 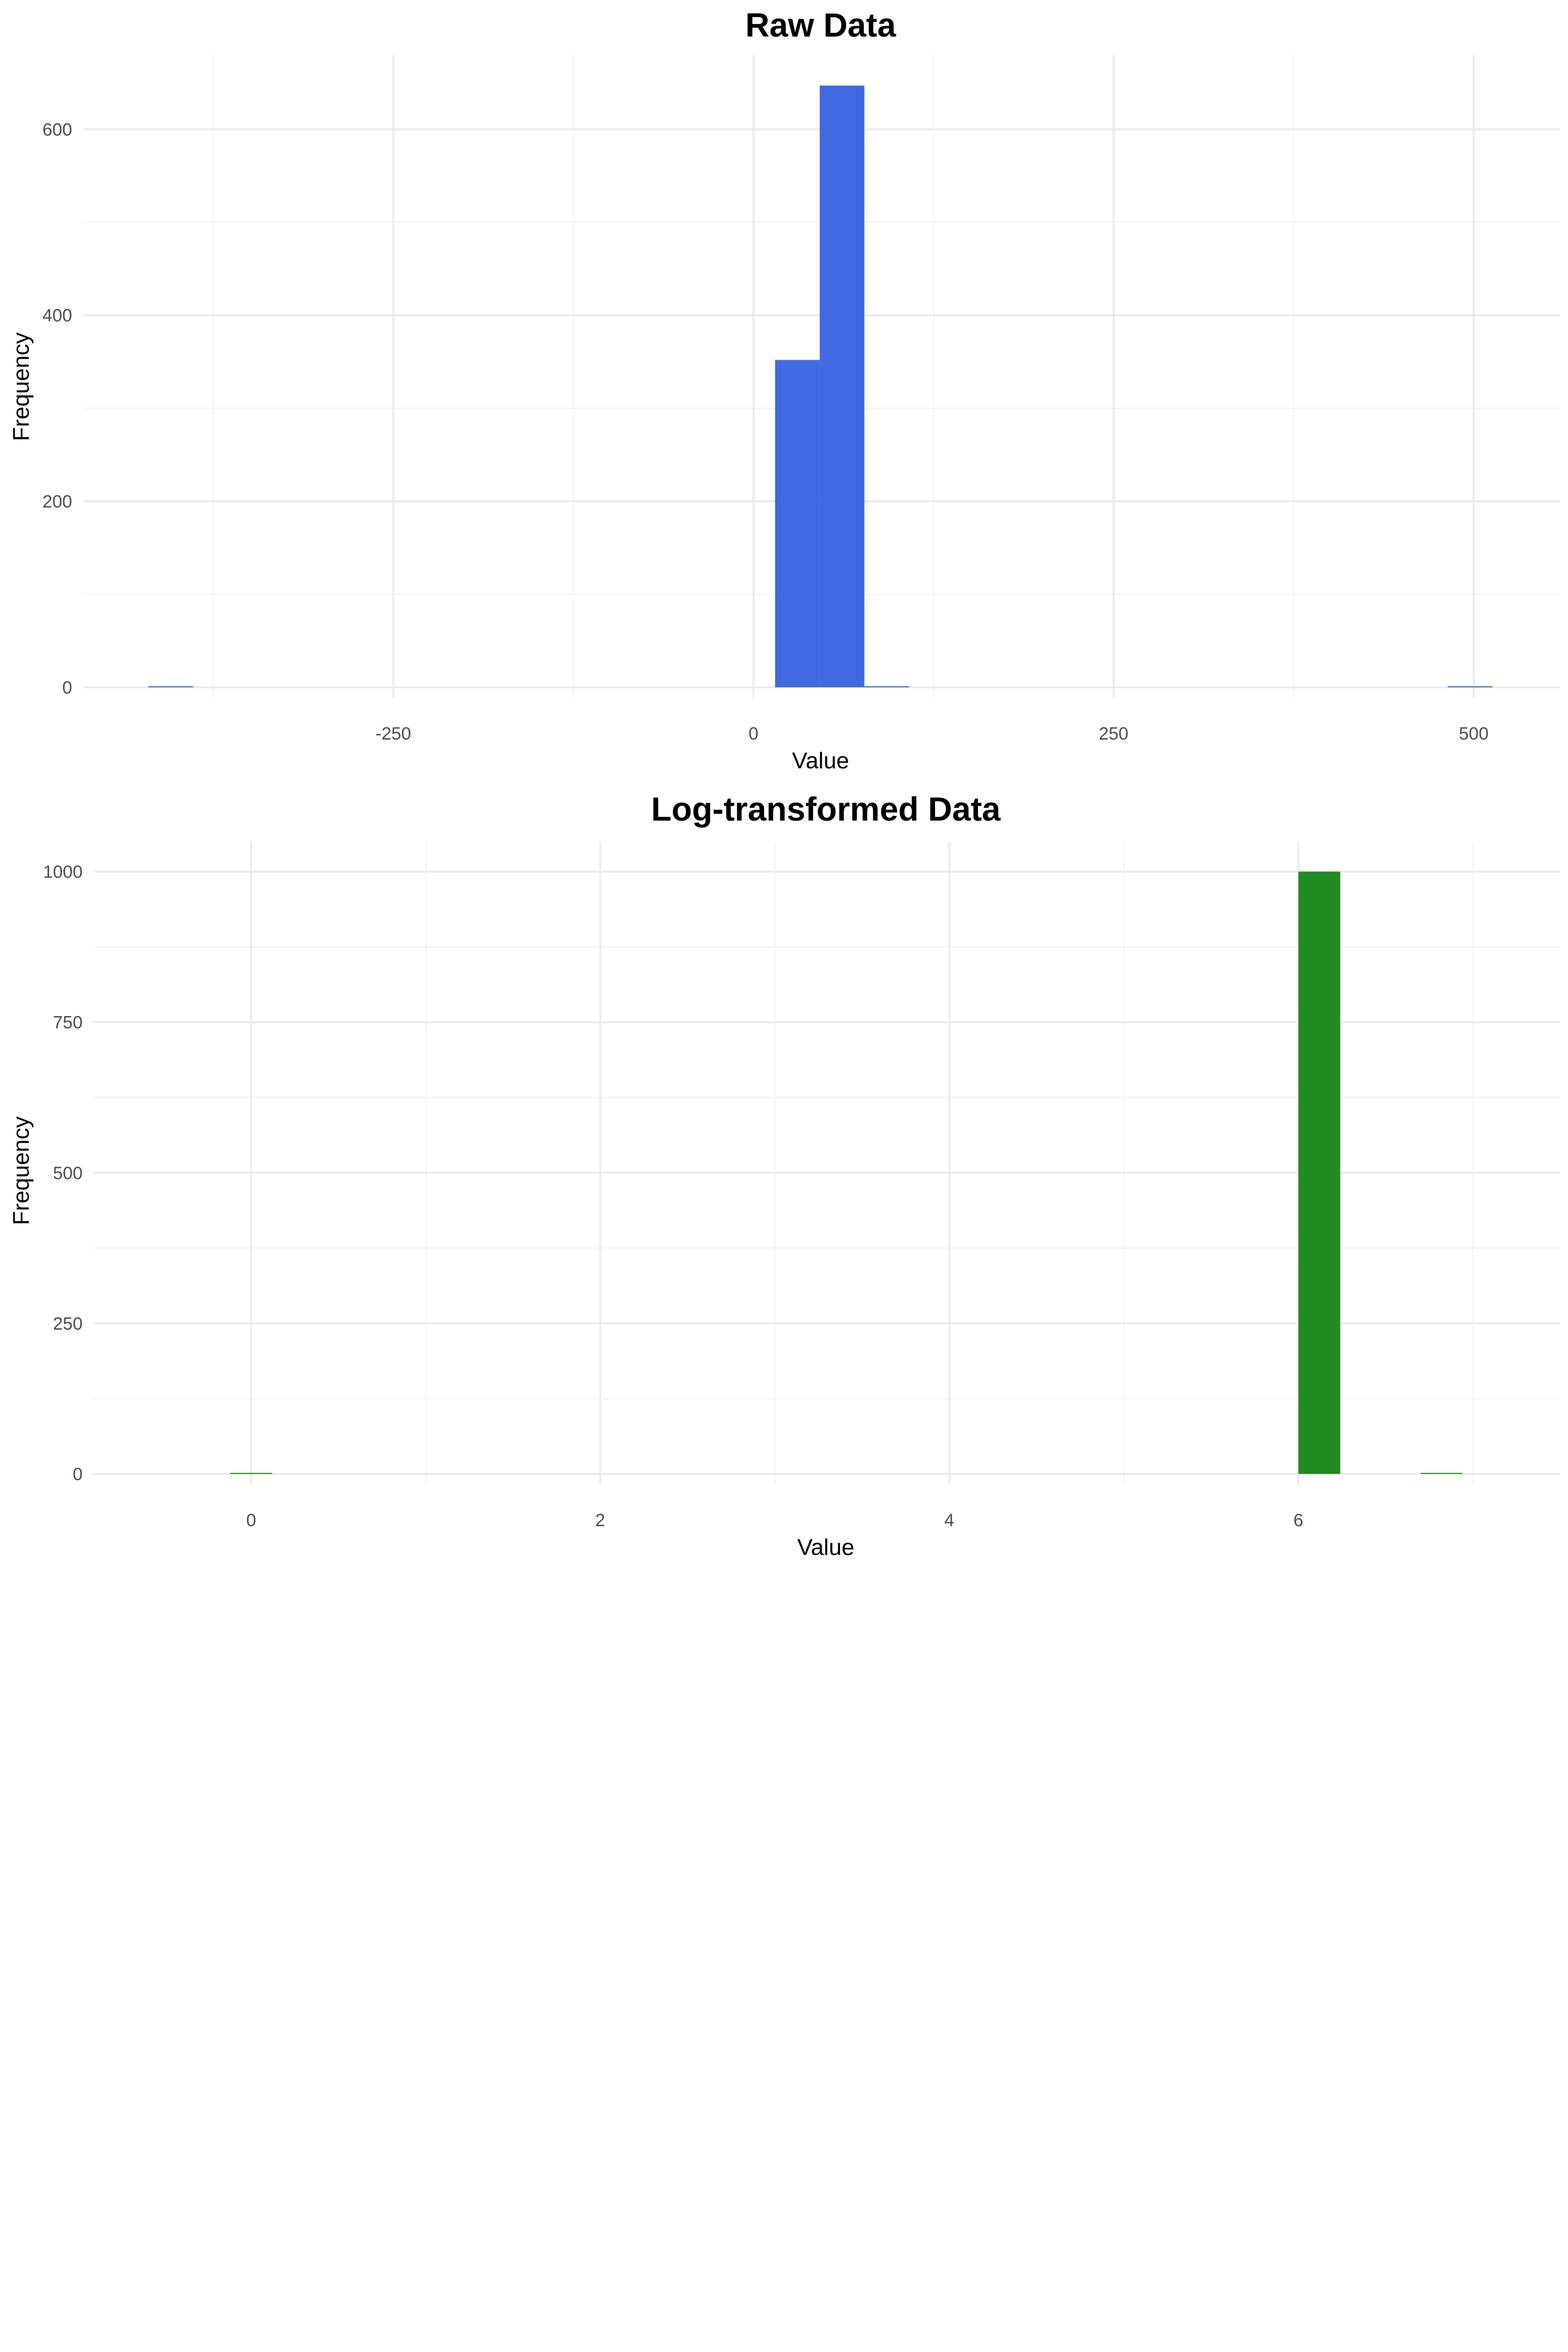 I want to click on x-tick-label: 6, so click(x=1299, y=1520).